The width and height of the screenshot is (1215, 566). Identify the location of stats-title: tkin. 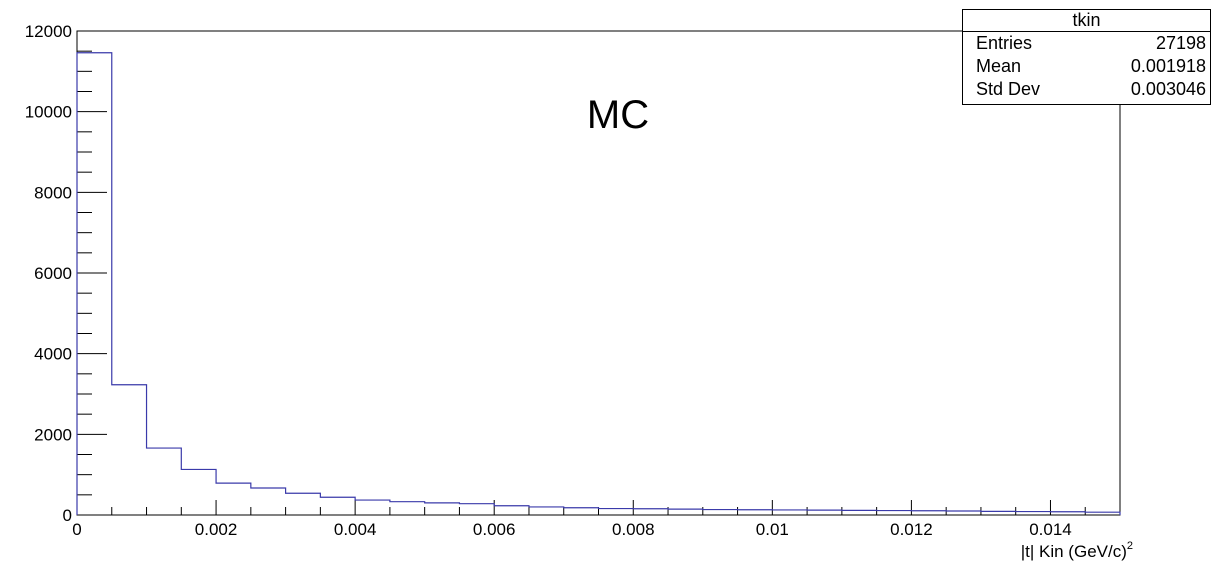
(1086, 21).